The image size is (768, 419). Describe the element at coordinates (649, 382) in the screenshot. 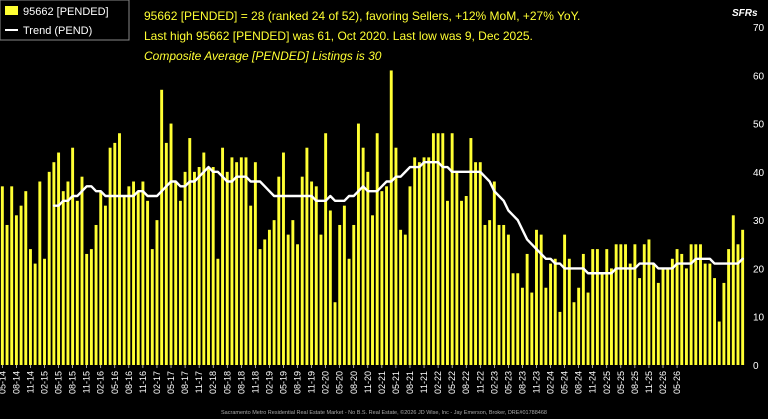

I see `x-tick-label: 11-25` at that location.